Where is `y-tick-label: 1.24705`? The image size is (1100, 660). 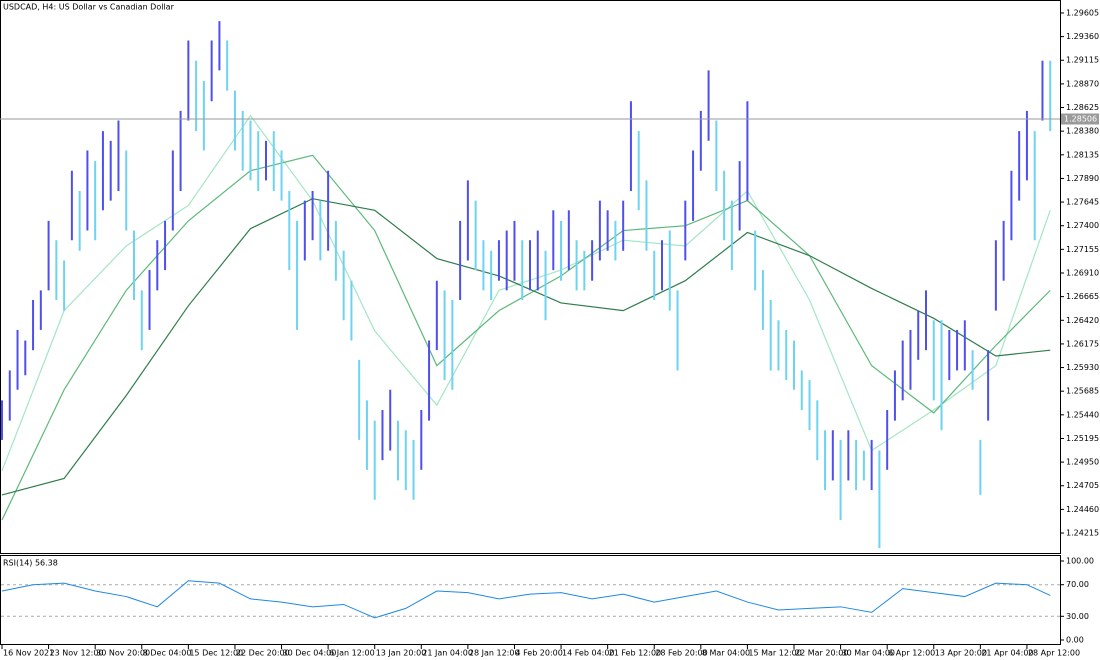 y-tick-label: 1.24705 is located at coordinates (1082, 485).